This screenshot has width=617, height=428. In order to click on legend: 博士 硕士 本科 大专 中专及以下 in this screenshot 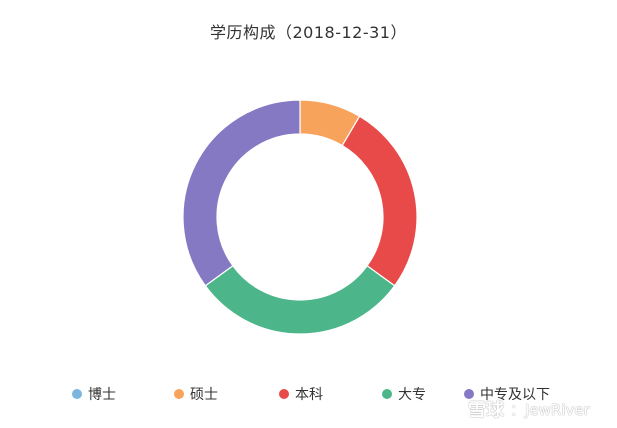, I will do `click(308, 394)`.